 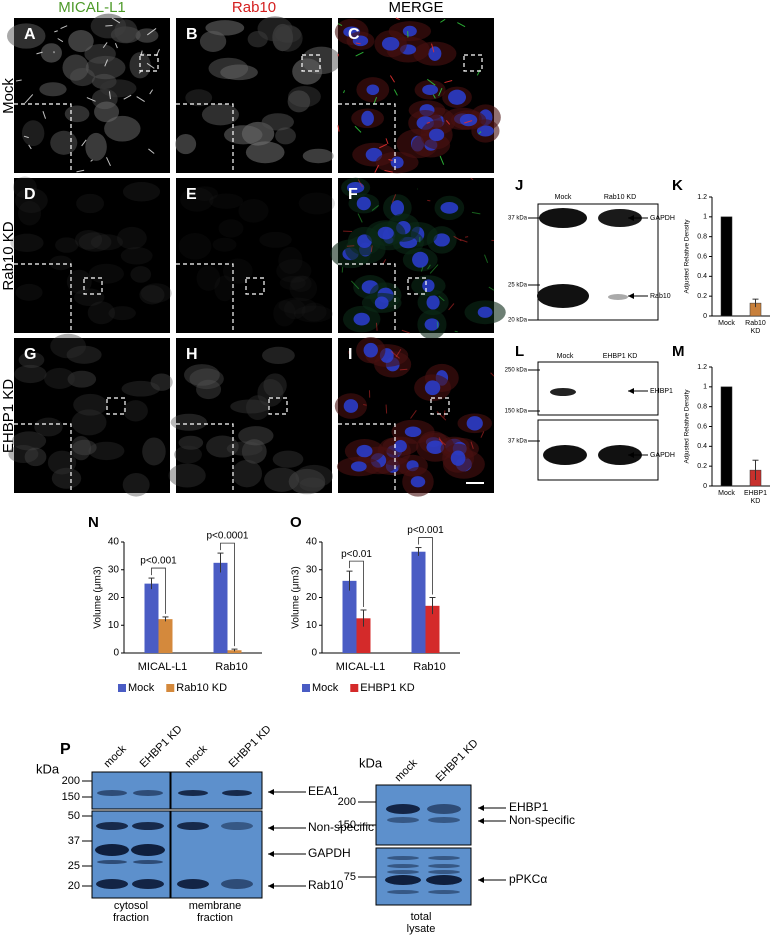 I want to click on column-header: Rab10, so click(x=254, y=8).